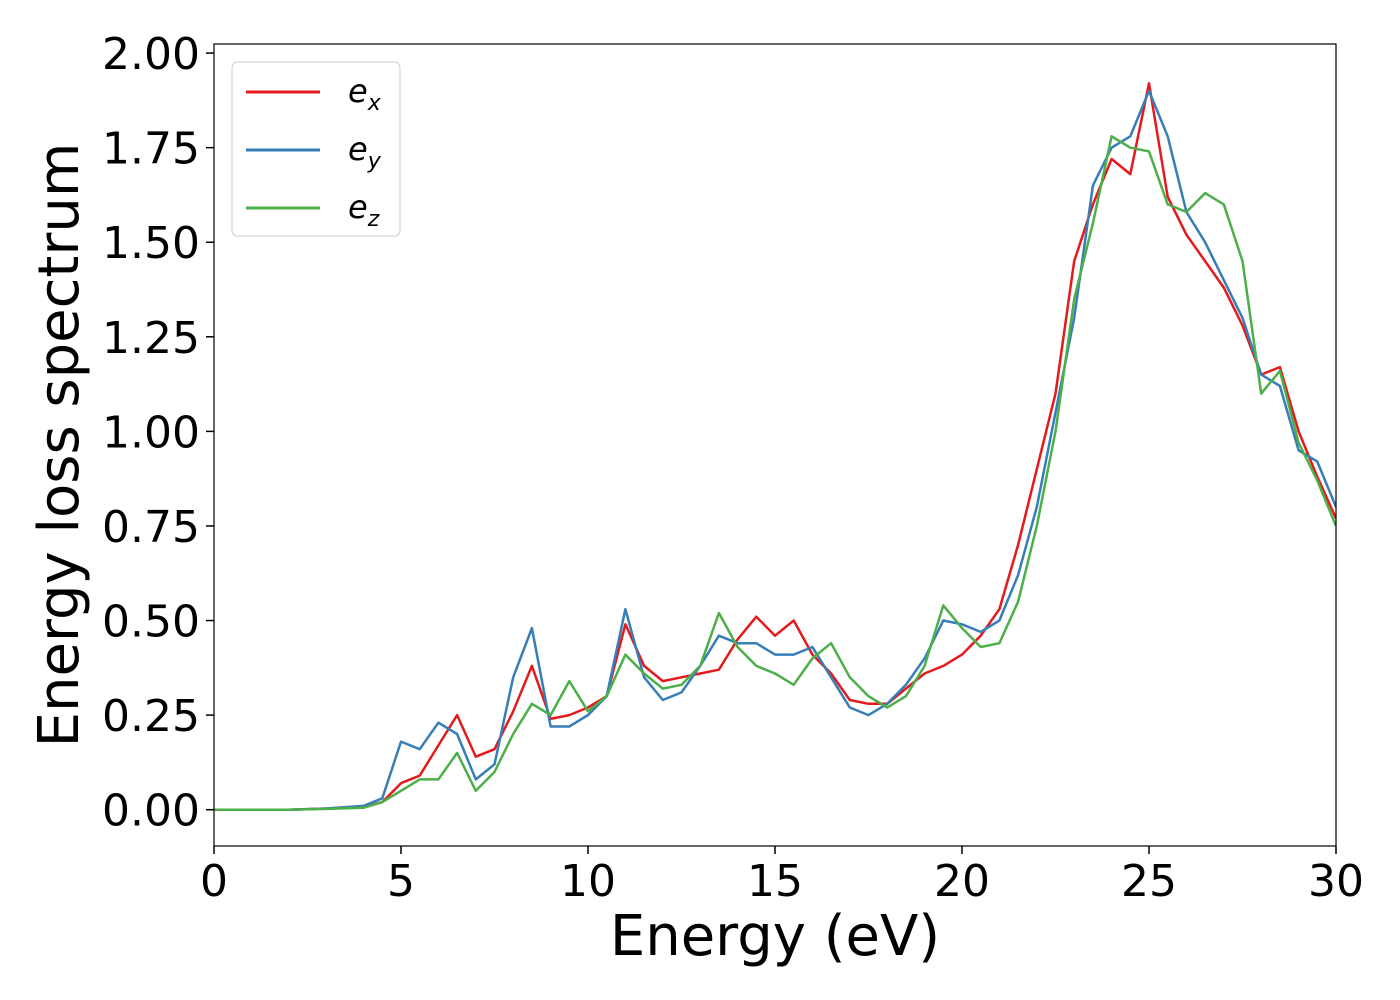  I want to click on x-tick-label: 10, so click(588, 881).